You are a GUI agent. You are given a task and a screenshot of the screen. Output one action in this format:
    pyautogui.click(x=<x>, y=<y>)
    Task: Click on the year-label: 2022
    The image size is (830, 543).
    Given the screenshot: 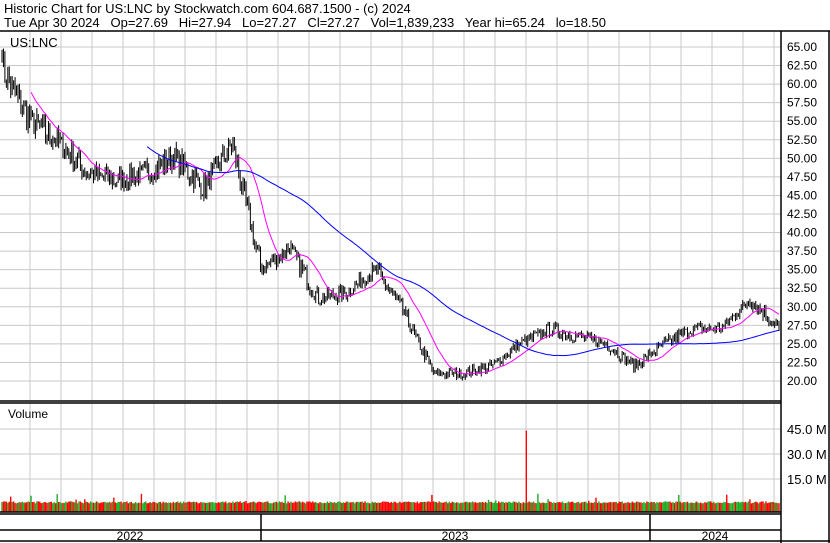 What is the action you would take?
    pyautogui.click(x=130, y=536)
    